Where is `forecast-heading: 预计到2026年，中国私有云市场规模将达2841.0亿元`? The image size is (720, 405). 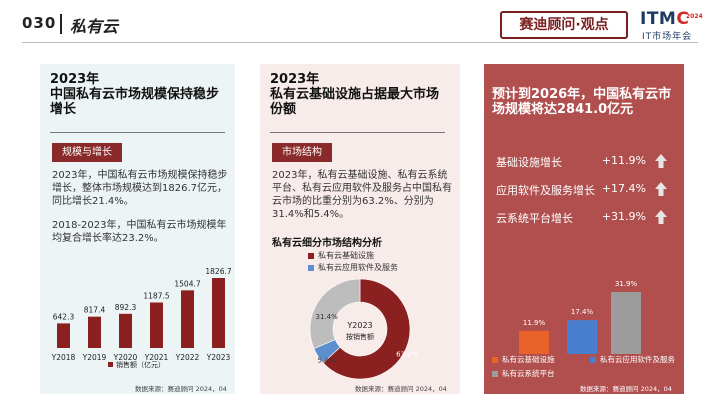
forecast-heading: 预计到2026年，中国私有云市场规模将达2841.0亿元 is located at coordinates (582, 102).